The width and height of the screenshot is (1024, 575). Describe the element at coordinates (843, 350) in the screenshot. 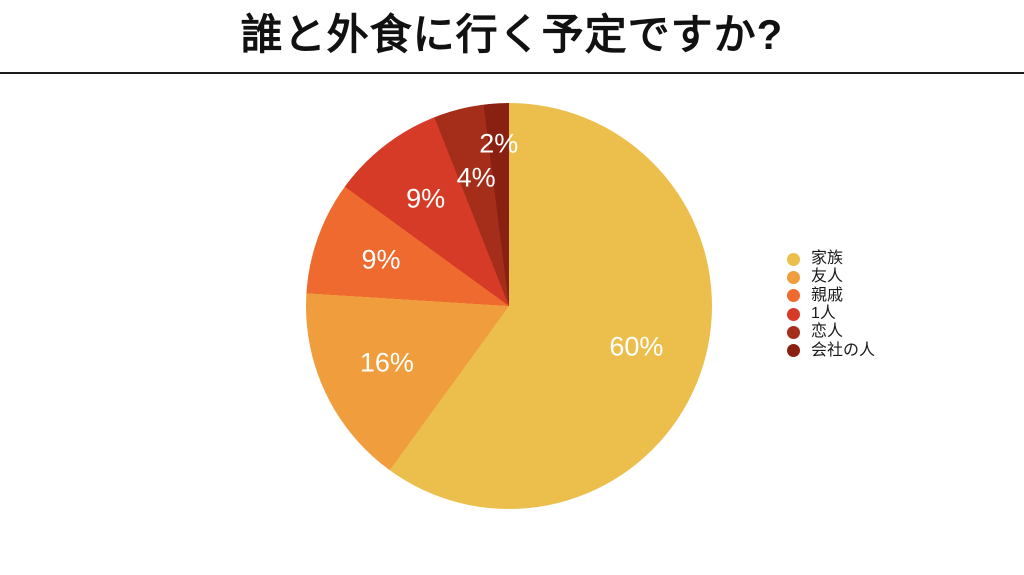

I see `legend-label: 会社の人` at that location.